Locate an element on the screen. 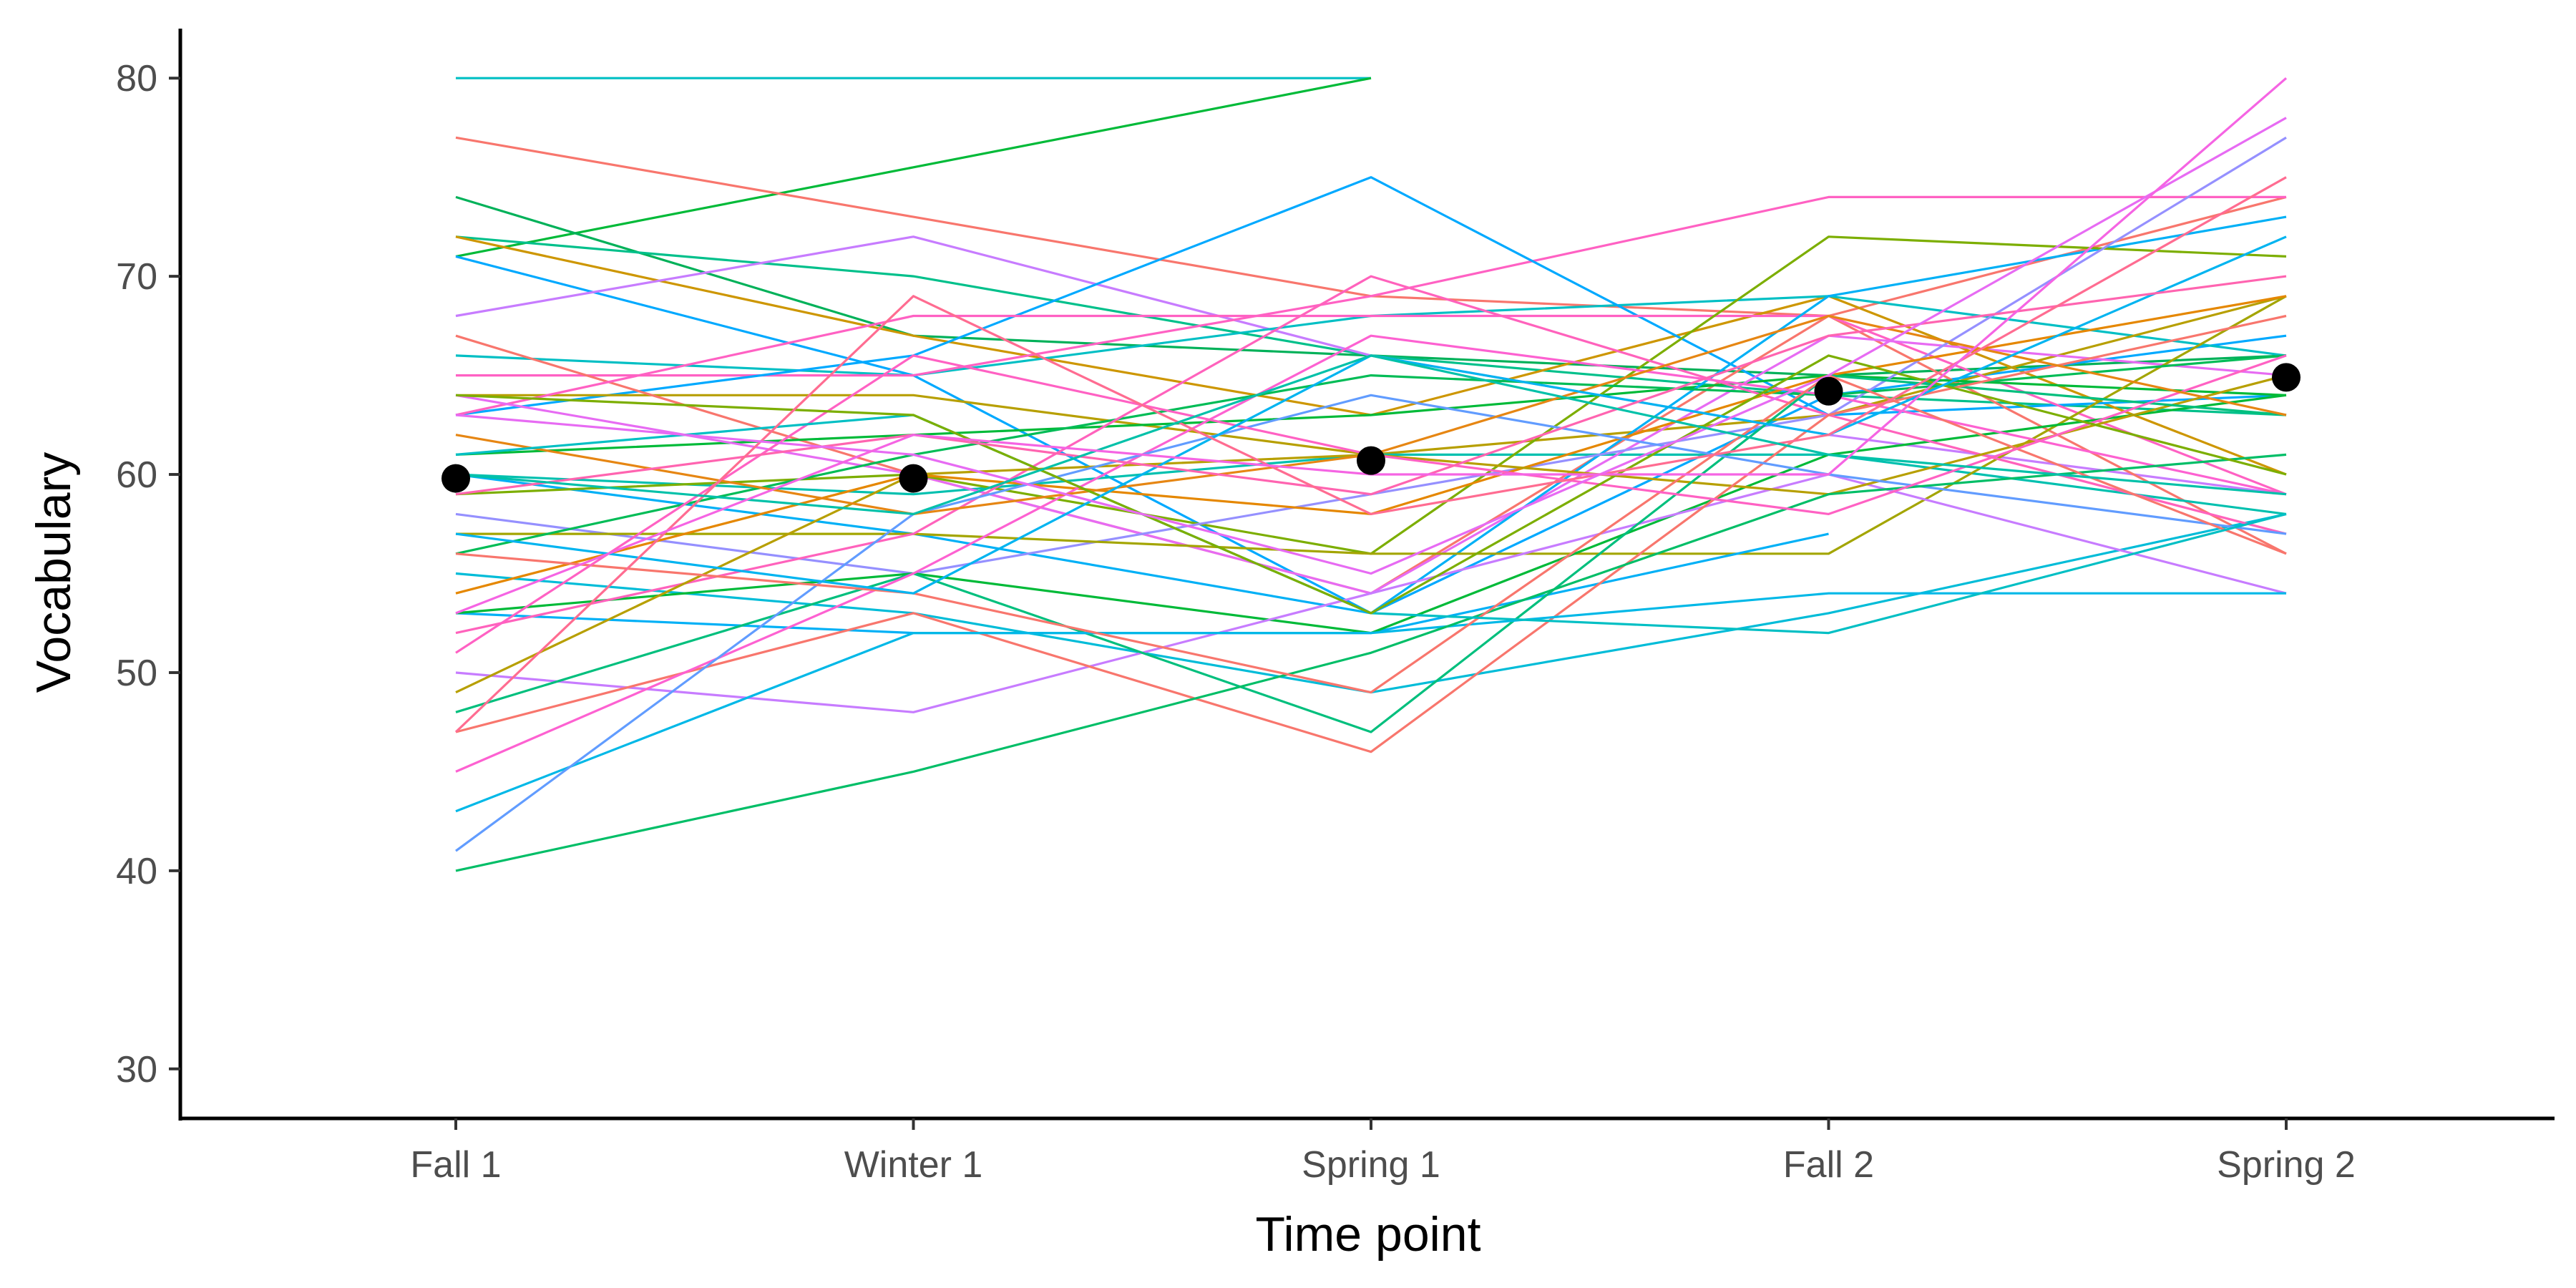  x-tick-label: Spring 2 is located at coordinates (2286, 1165).